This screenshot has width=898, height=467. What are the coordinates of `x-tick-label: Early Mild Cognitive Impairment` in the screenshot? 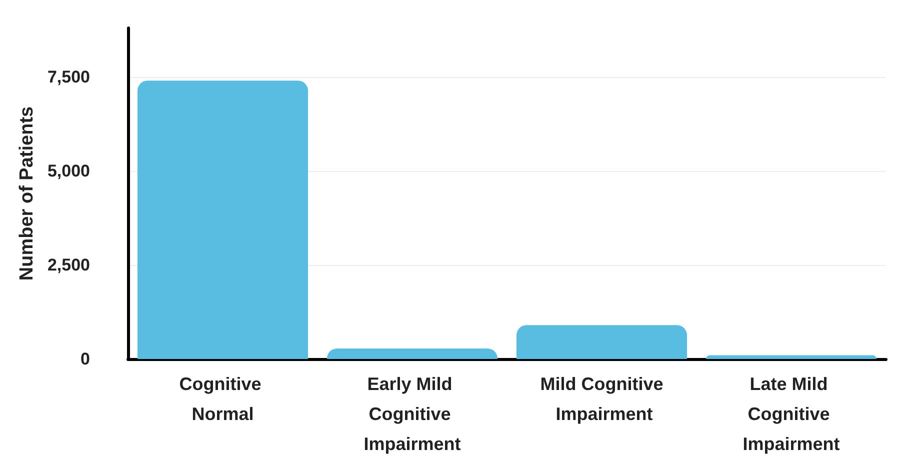 It's located at (412, 414).